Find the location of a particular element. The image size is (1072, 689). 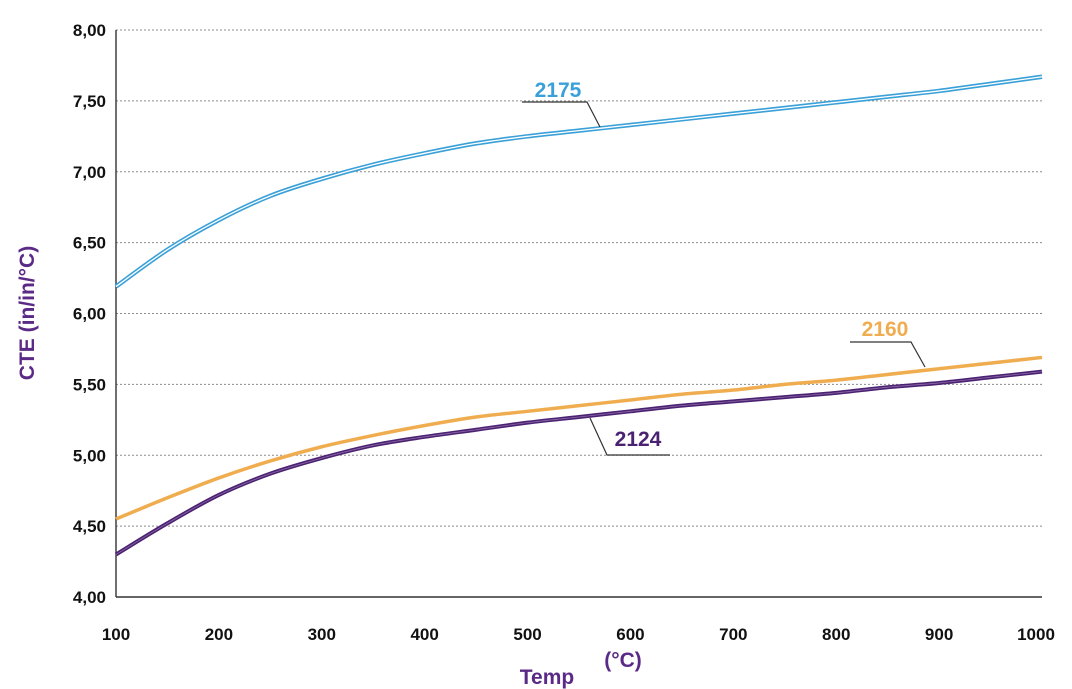

y-tick-label: 6,00 is located at coordinates (89, 314).